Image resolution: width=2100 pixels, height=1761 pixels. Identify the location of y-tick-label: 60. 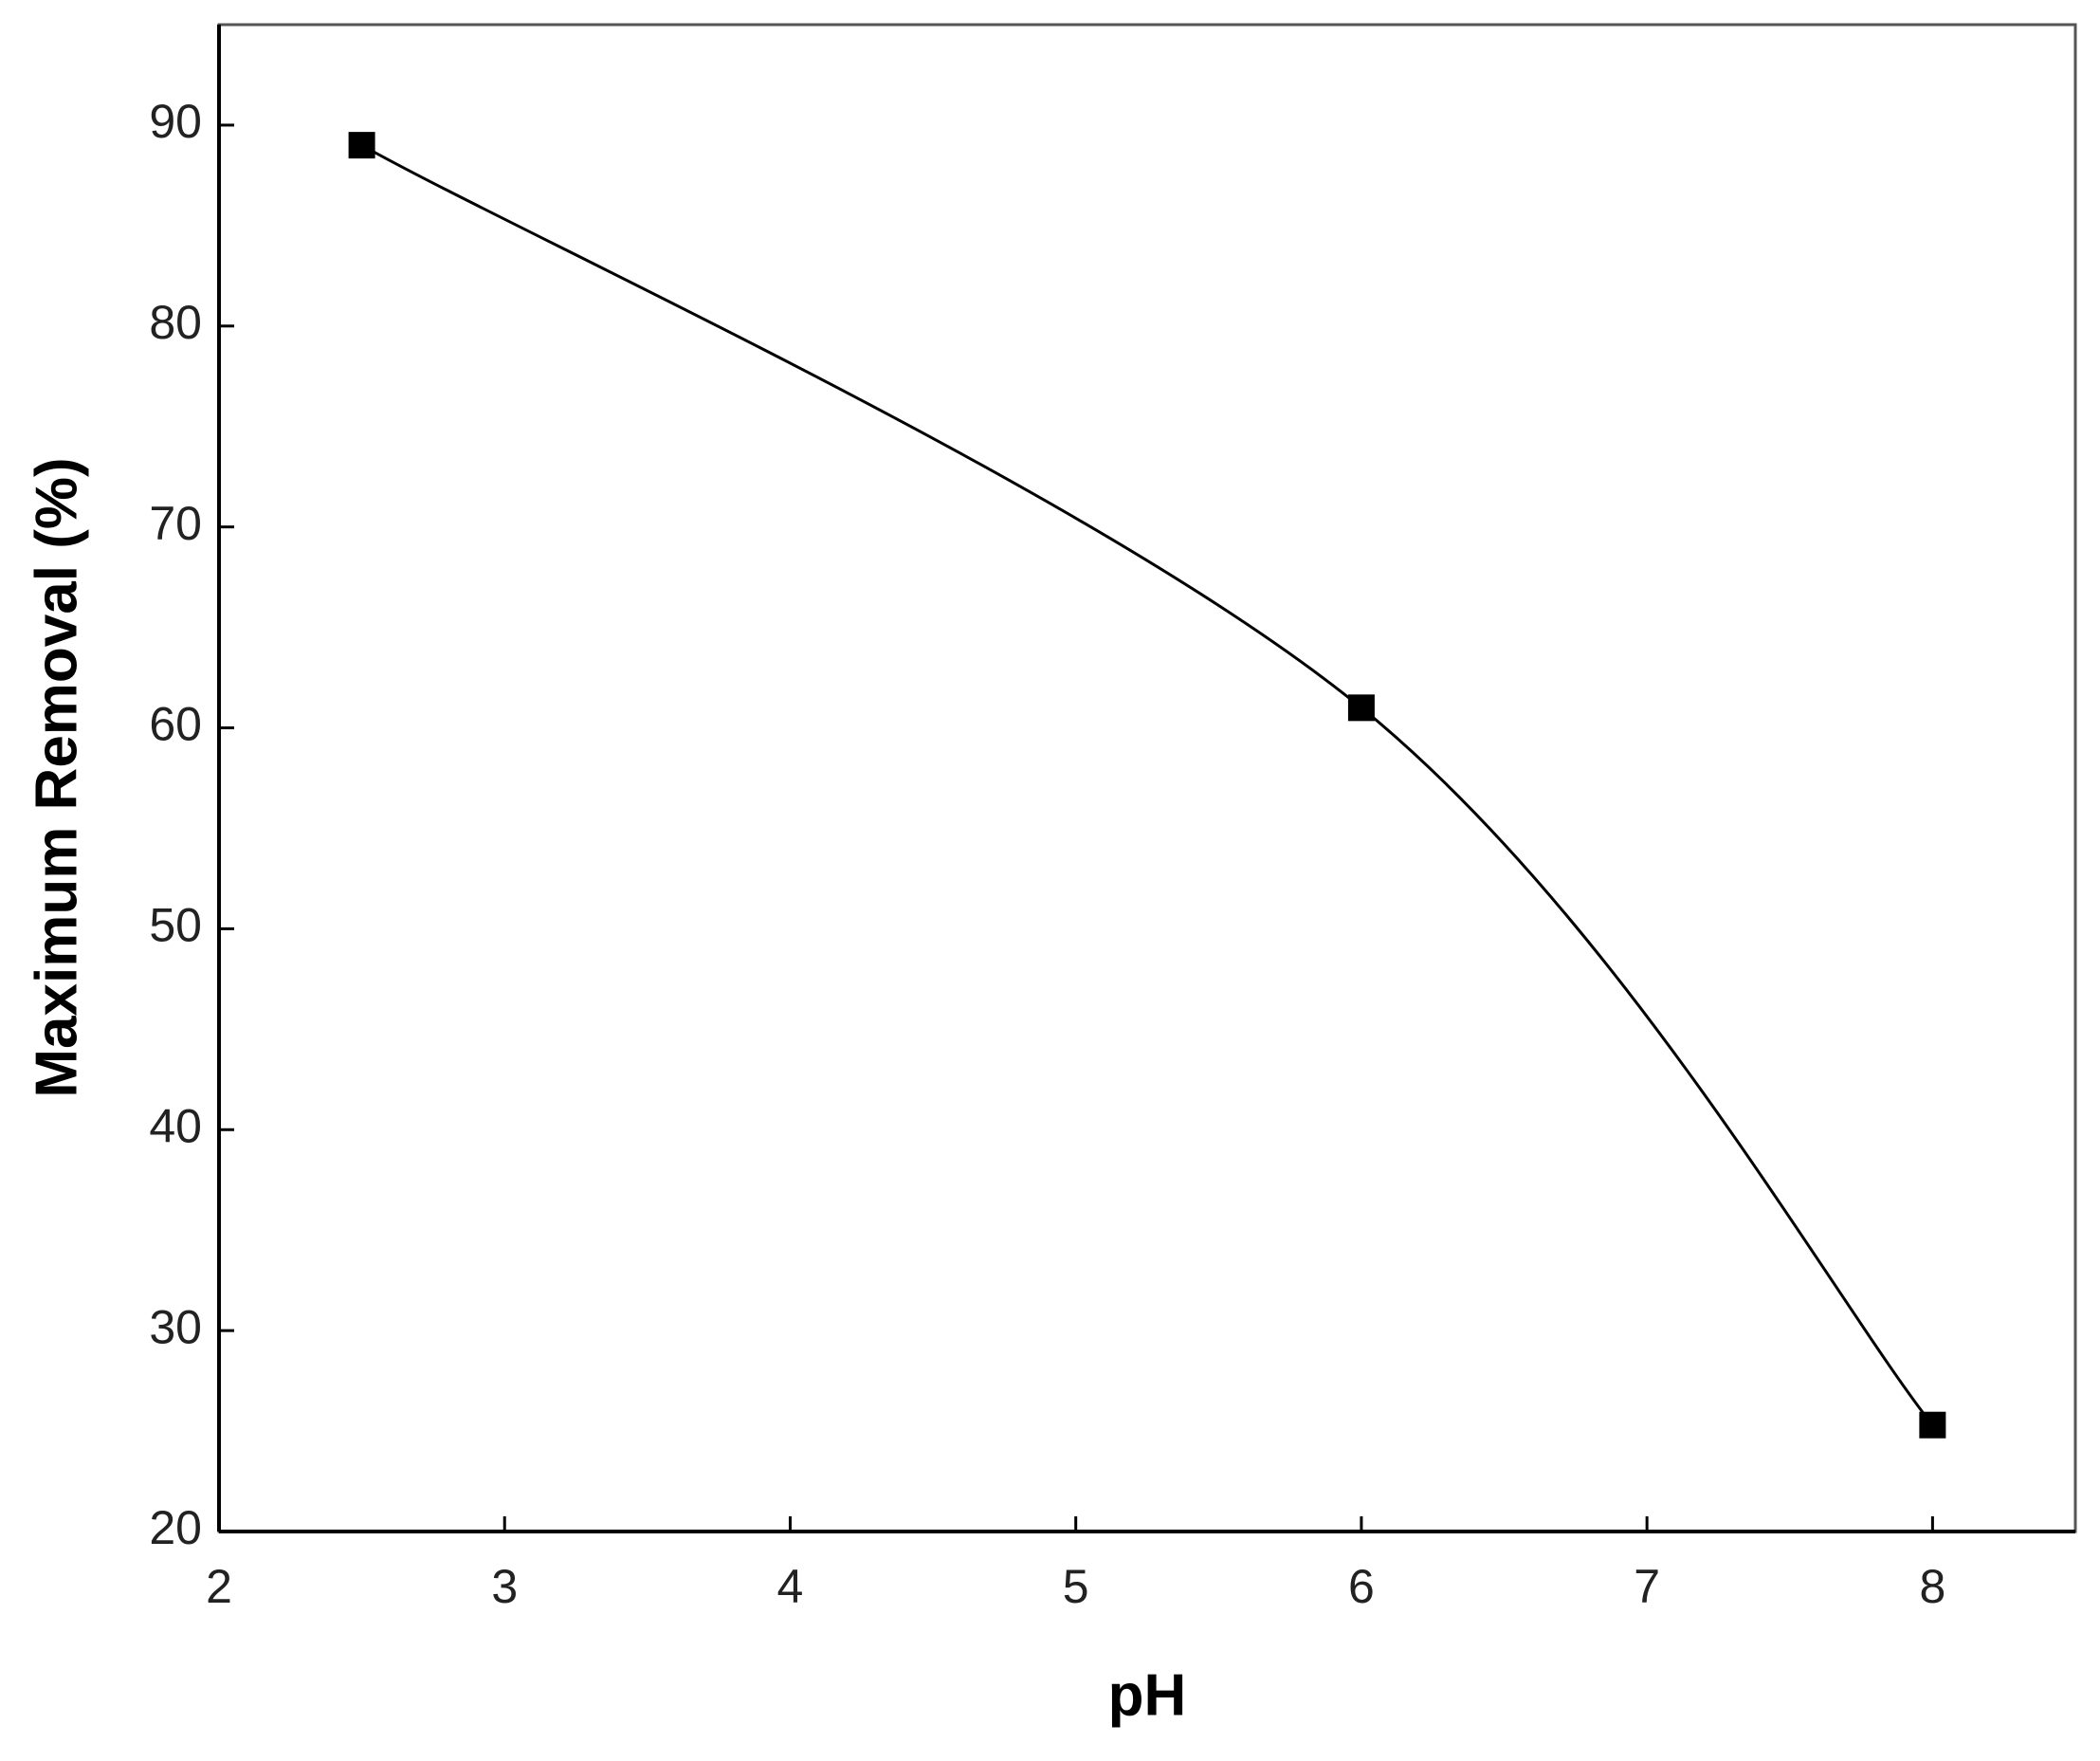
(175, 724).